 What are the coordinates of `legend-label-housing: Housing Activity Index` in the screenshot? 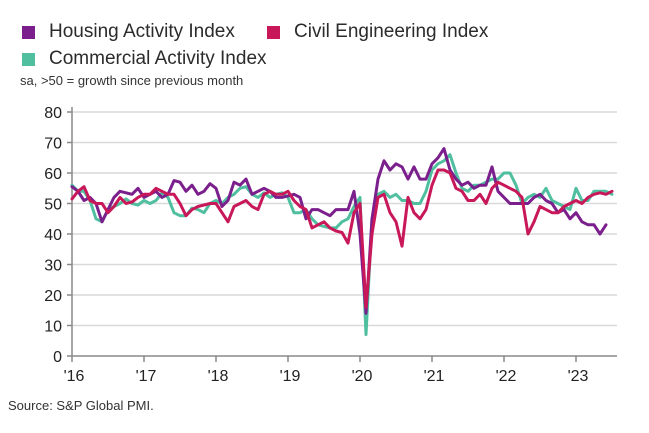 It's located at (142, 31).